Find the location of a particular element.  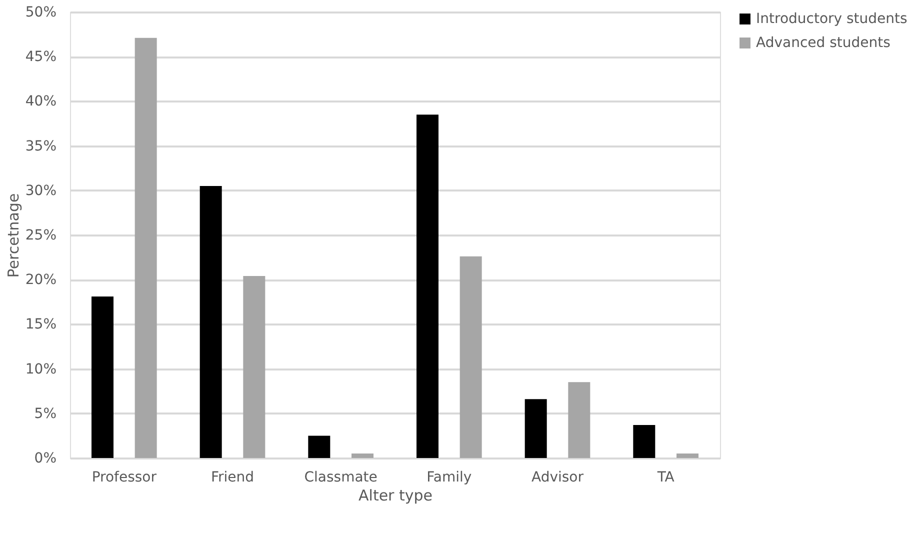

legend-label: Advanced students is located at coordinates (823, 43).